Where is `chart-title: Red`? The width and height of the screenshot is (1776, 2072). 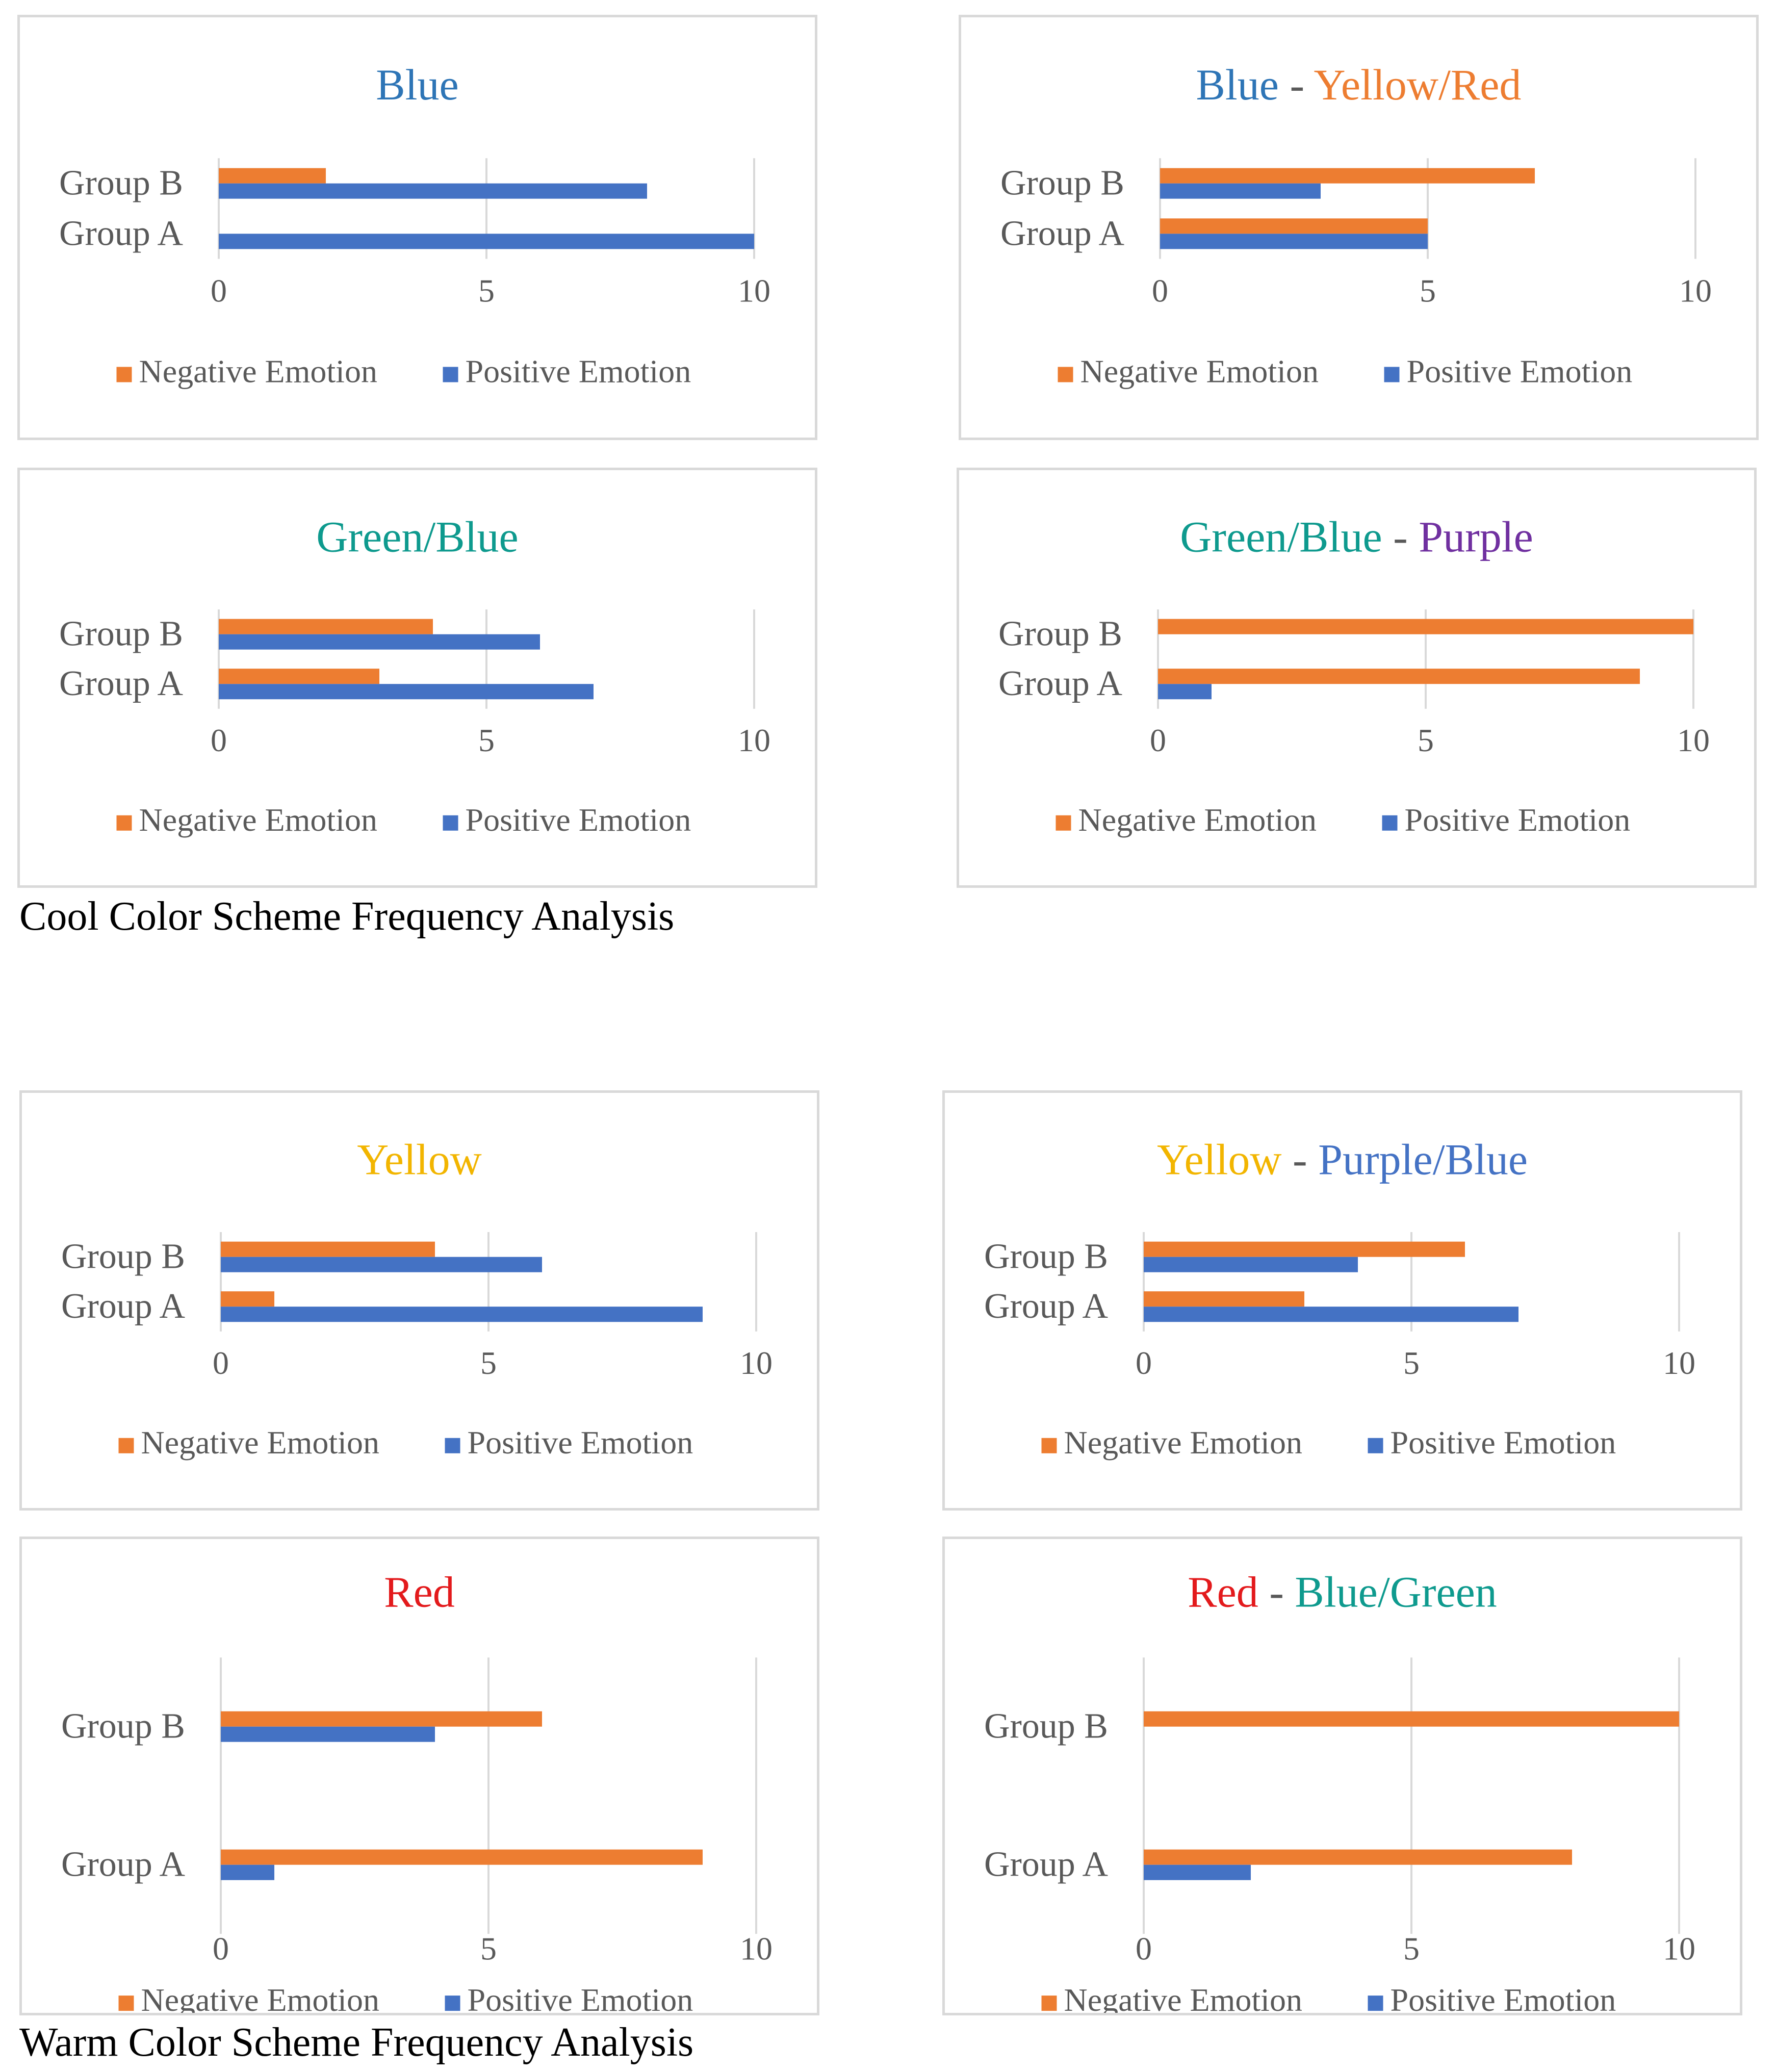 chart-title: Red is located at coordinates (419, 1592).